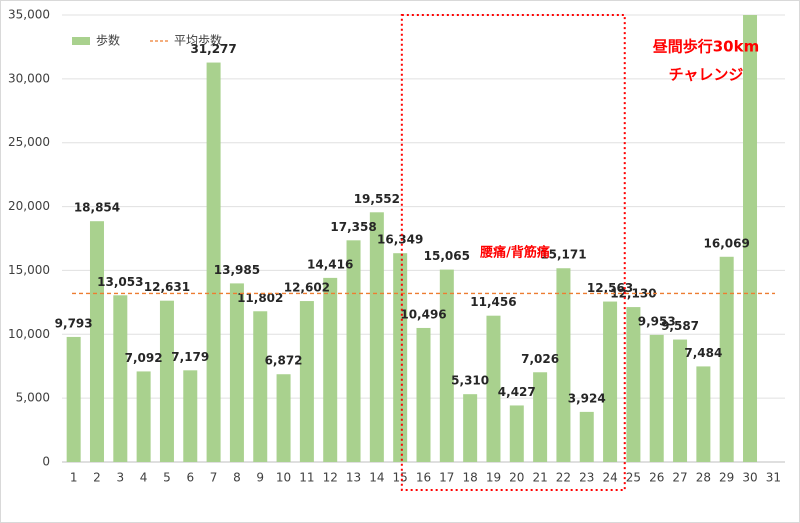 The width and height of the screenshot is (800, 523). Describe the element at coordinates (120, 282) in the screenshot. I see `value-label: 13,053` at that location.